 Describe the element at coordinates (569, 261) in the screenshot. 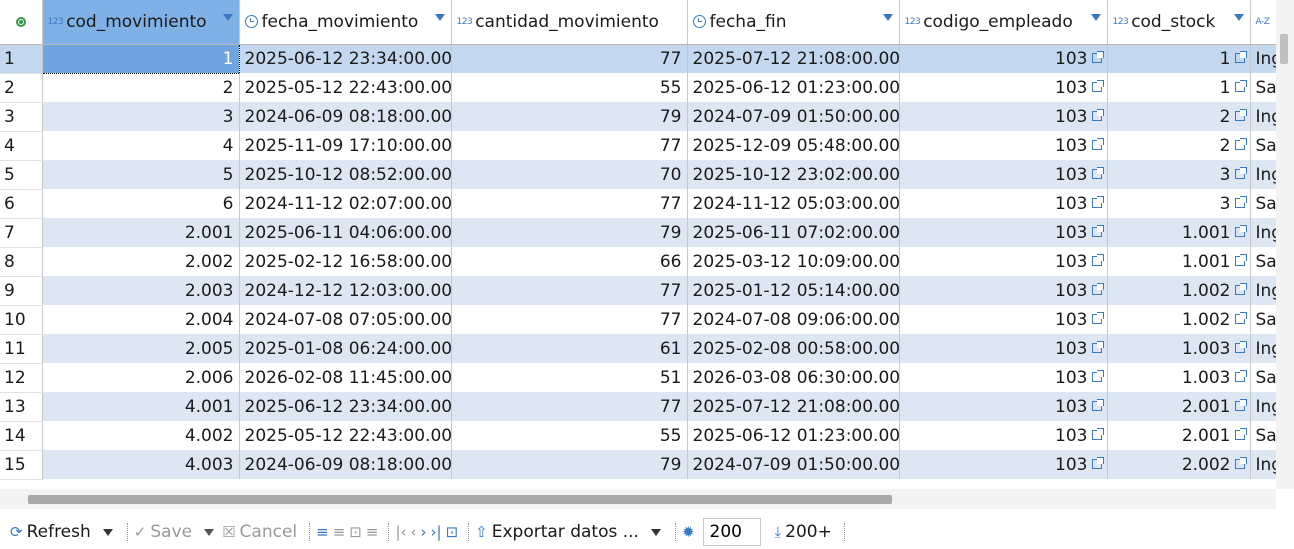

I see `cell-cantidad-movimiento: 66` at that location.